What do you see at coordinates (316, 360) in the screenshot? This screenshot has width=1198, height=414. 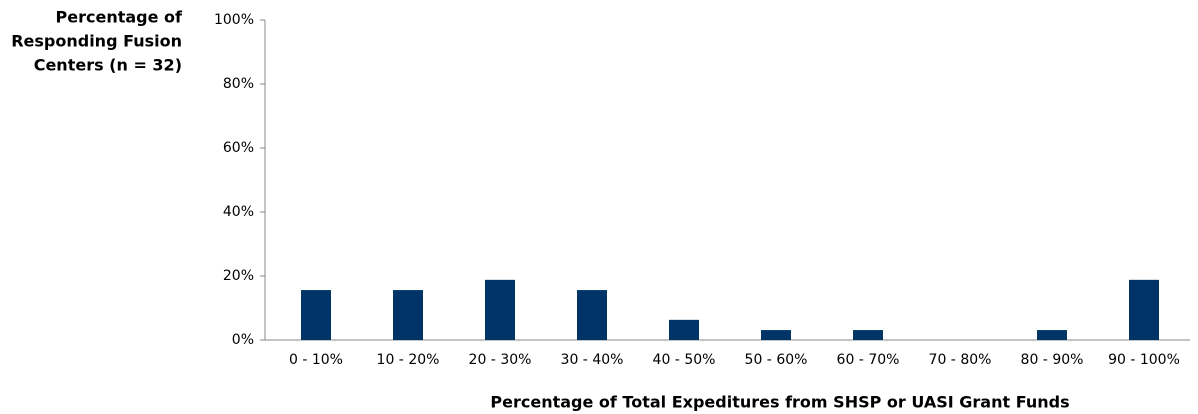 I see `x-tick-label: 0 - 10%` at bounding box center [316, 360].